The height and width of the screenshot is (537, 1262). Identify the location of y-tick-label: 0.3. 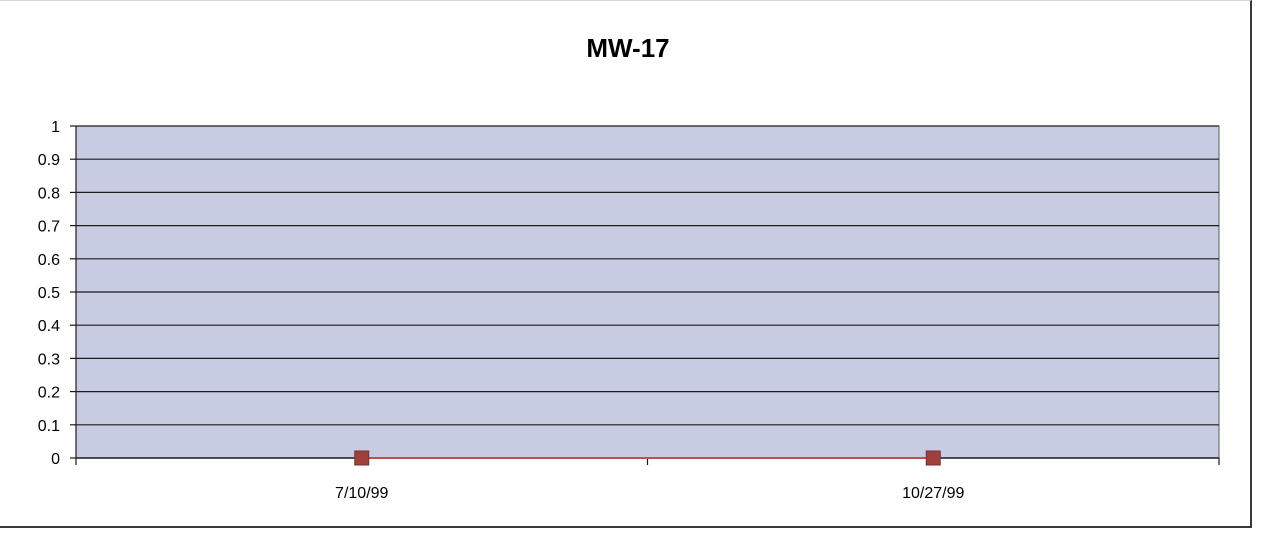
(49, 359).